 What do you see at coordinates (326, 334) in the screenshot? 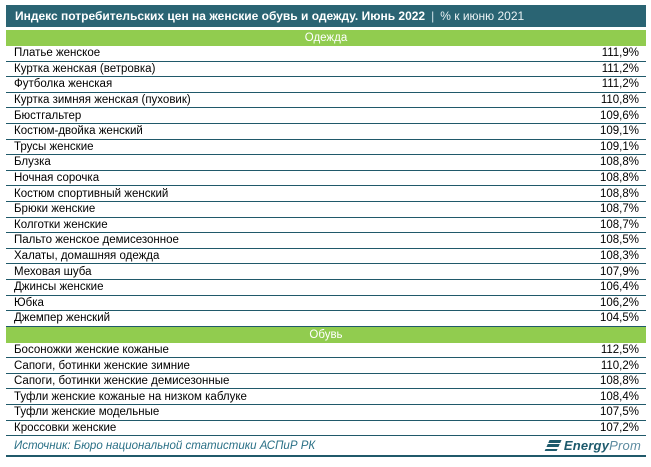
I see `section-header: Обувь` at bounding box center [326, 334].